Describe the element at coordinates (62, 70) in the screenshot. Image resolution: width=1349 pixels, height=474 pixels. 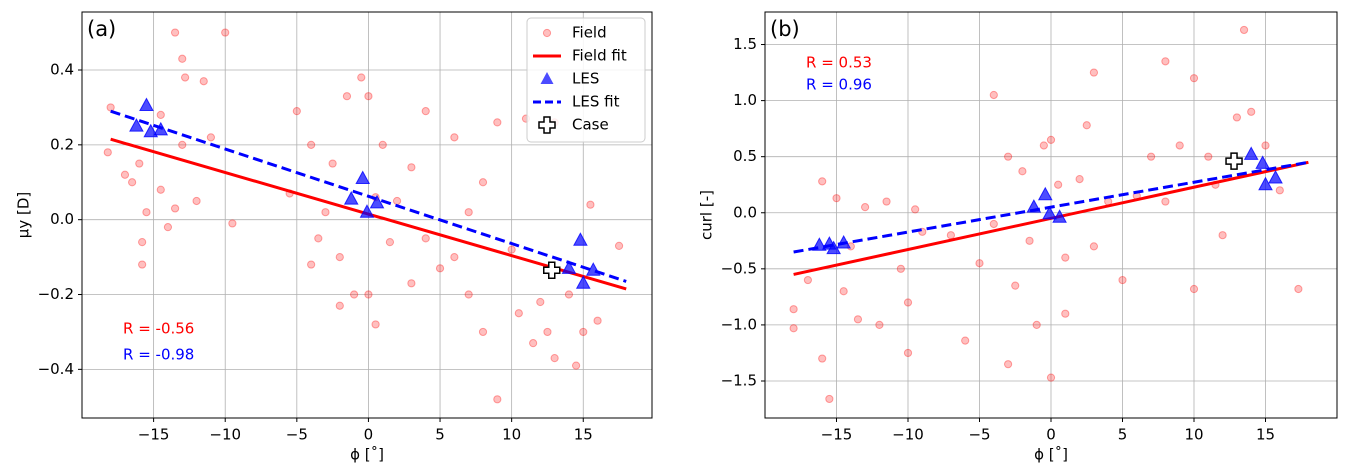
I see `y-tick-label: 0.4` at that location.